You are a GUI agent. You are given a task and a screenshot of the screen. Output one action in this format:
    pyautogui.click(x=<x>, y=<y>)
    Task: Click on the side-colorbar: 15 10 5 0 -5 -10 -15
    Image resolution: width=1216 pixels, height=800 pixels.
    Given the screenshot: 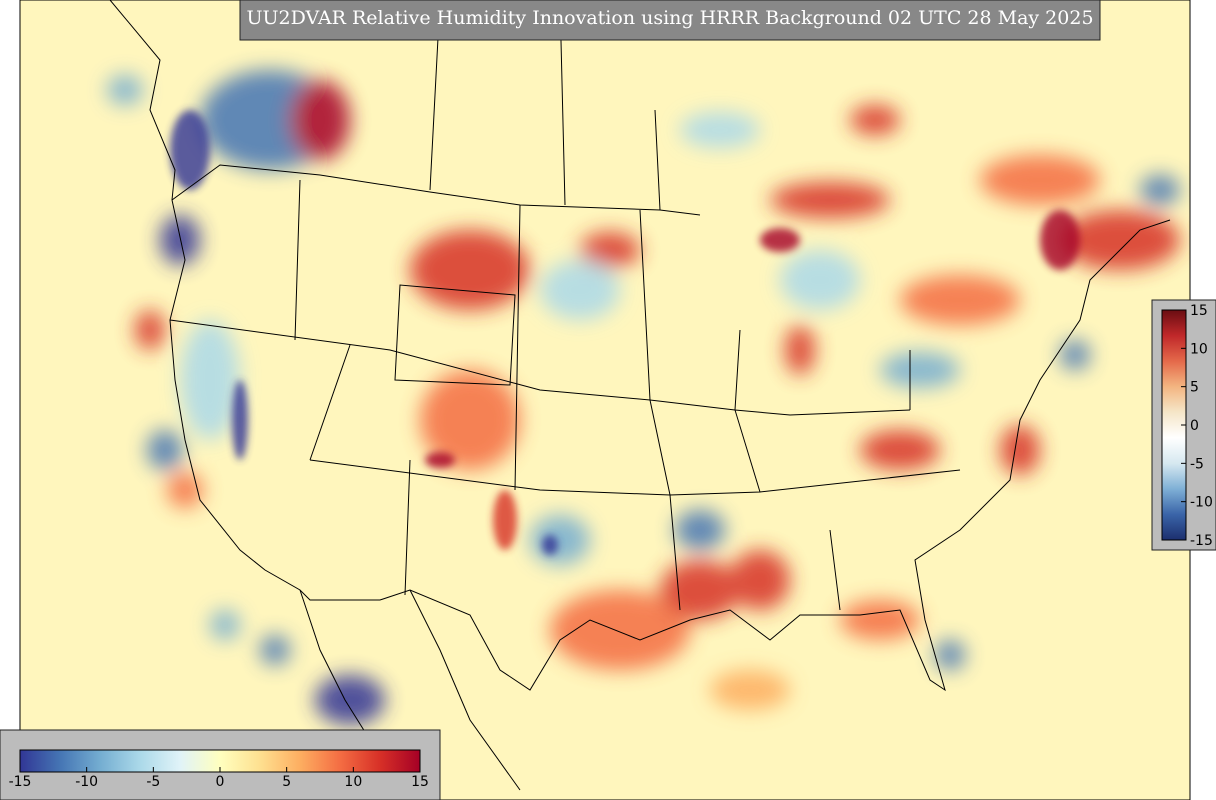 What is the action you would take?
    pyautogui.click(x=1187, y=426)
    